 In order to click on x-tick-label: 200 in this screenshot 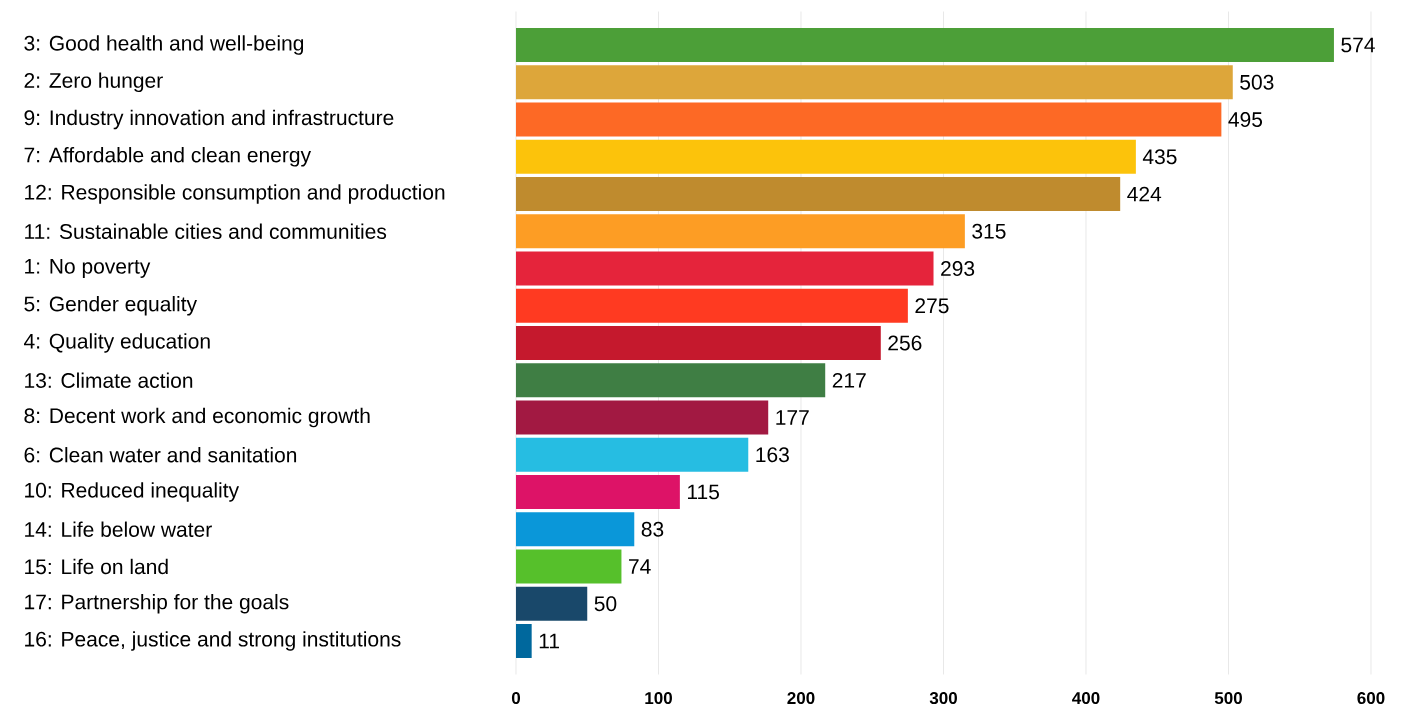, I will do `click(801, 698)`.